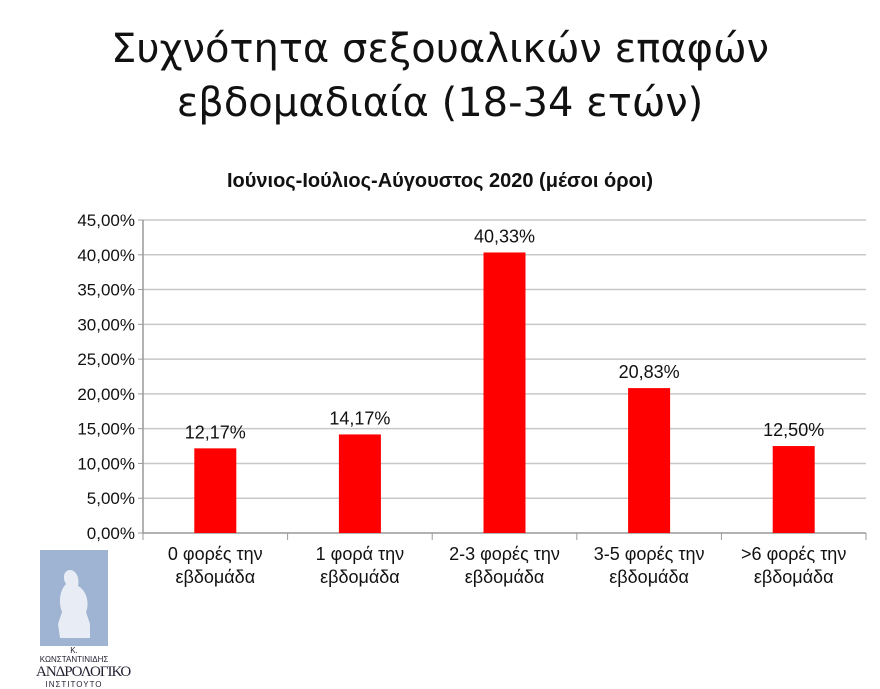 The height and width of the screenshot is (689, 880). What do you see at coordinates (106, 220) in the screenshot?
I see `y-tick-label: 45,00%` at bounding box center [106, 220].